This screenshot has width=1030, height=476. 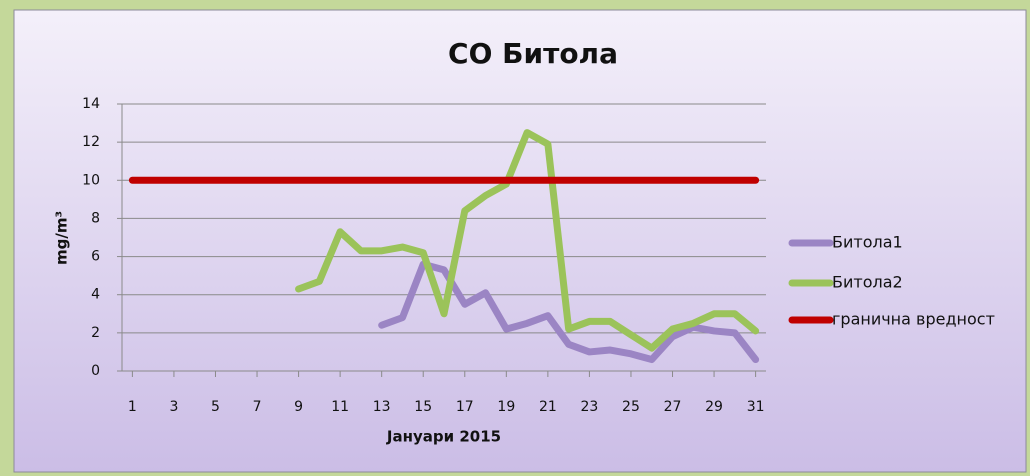 What do you see at coordinates (756, 407) in the screenshot?
I see `x-tick-label: 31` at bounding box center [756, 407].